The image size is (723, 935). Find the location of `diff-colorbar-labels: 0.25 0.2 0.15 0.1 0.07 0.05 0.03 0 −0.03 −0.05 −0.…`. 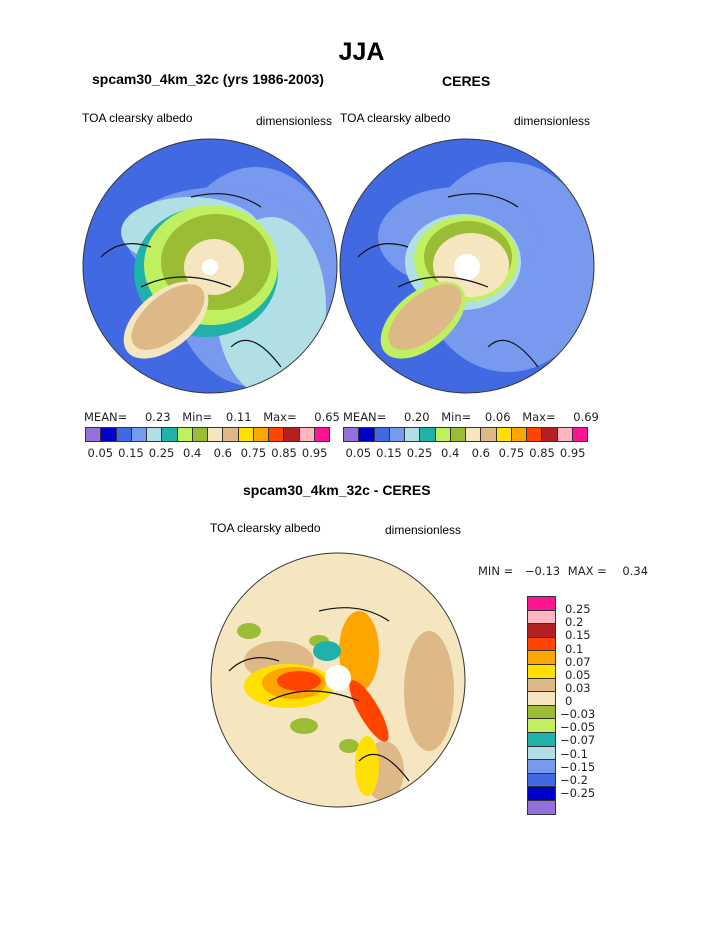

diff-colorbar-labels: 0.25 0.2 0.15 0.1 0.07 0.05 0.03 0 −0.03 −0.05 −0.… is located at coordinates (590, 701).